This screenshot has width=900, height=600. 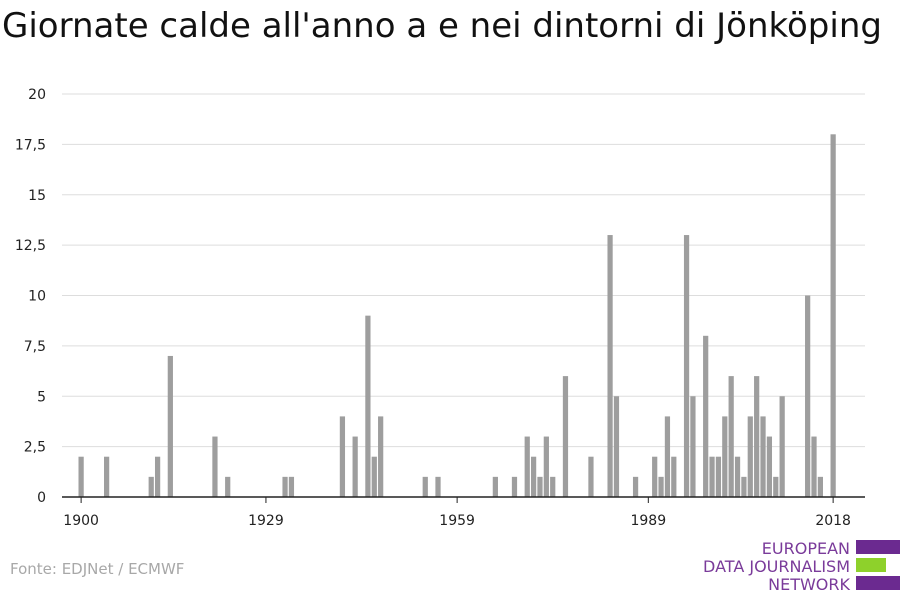 I want to click on edjnet-logo: EUROPEAN DATA JOURNALISM NETWORK, so click(x=800, y=568).